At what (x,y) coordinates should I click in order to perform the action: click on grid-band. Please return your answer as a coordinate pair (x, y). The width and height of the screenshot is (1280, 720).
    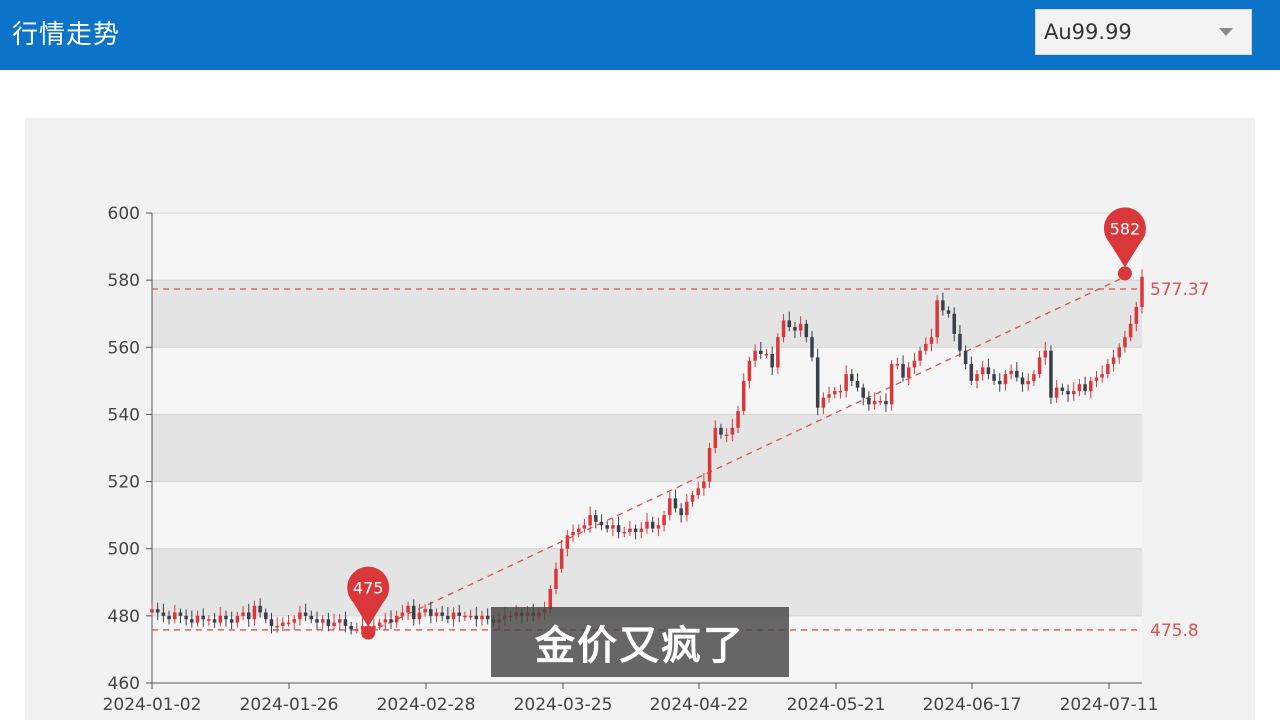
    Looking at the image, I should click on (647, 582).